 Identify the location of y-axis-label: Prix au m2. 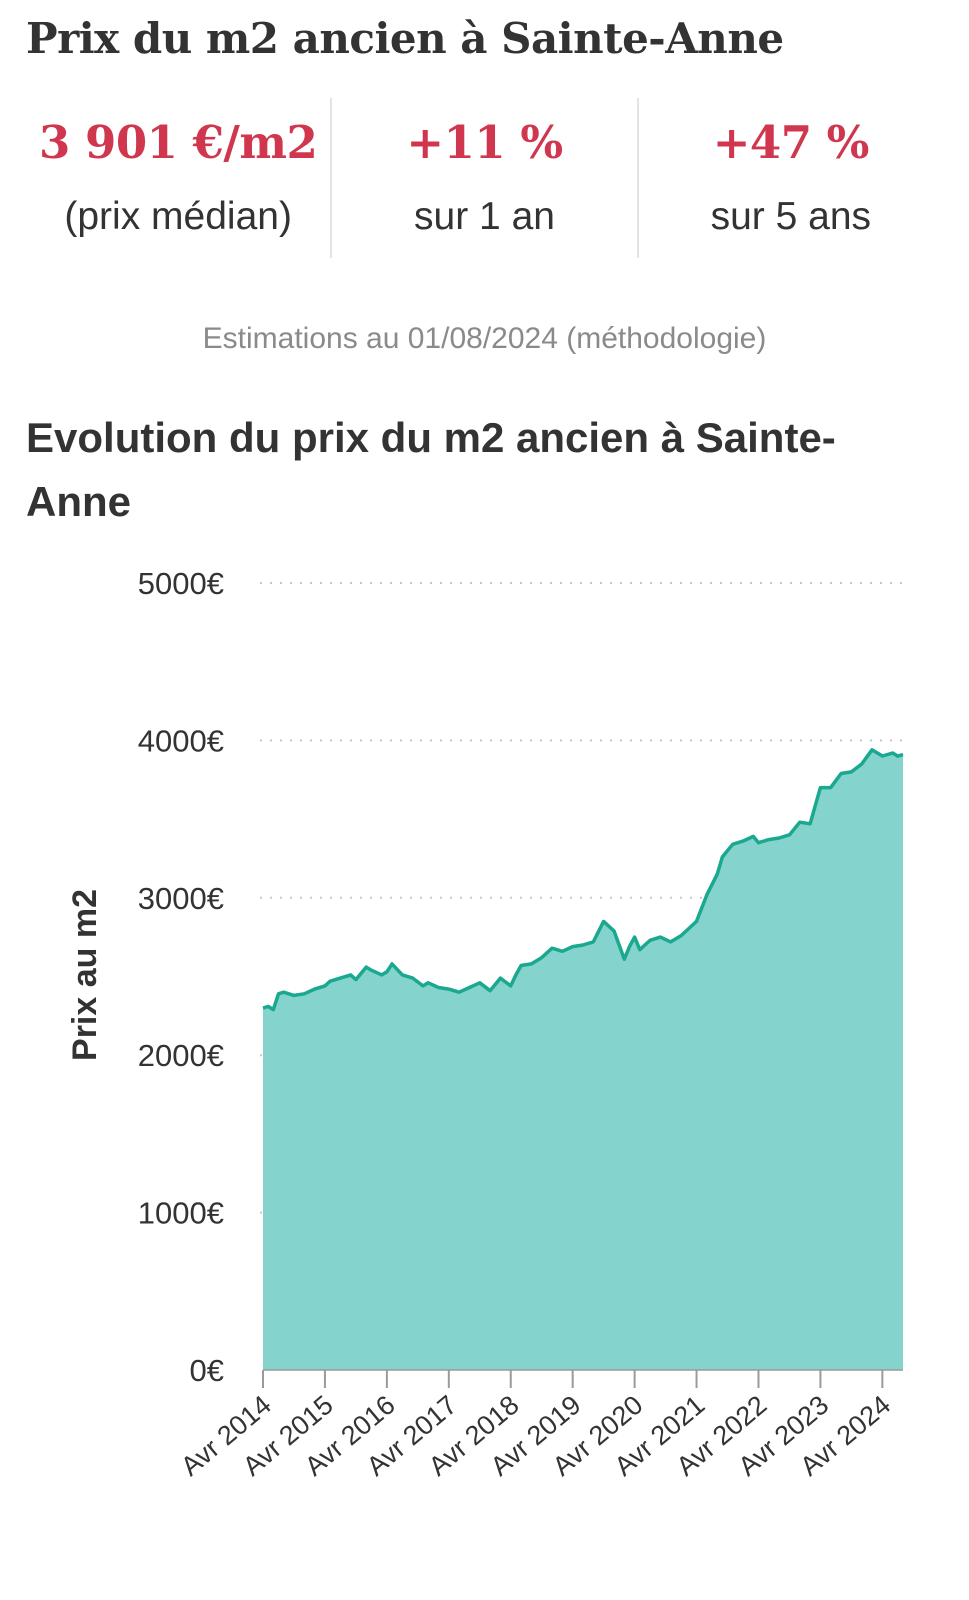
(85, 975).